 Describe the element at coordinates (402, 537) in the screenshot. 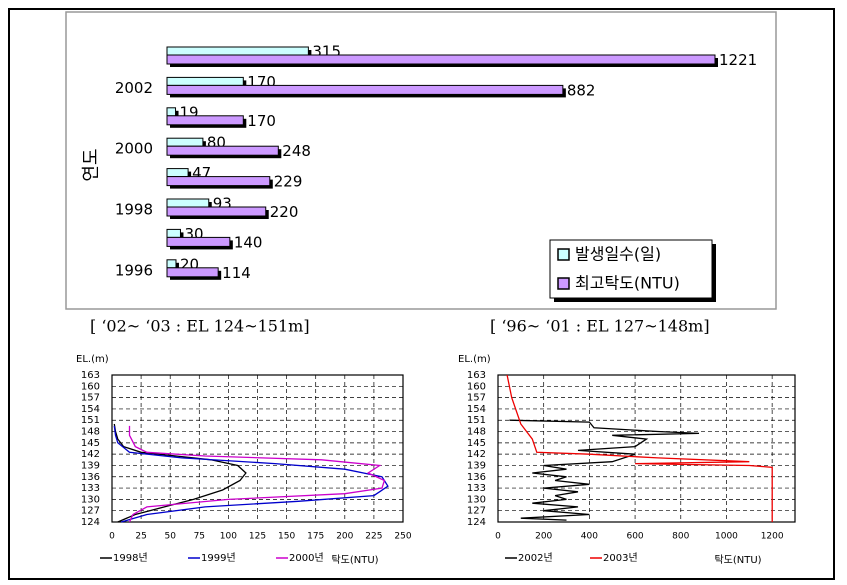

I see `x-tick-label: 250` at that location.